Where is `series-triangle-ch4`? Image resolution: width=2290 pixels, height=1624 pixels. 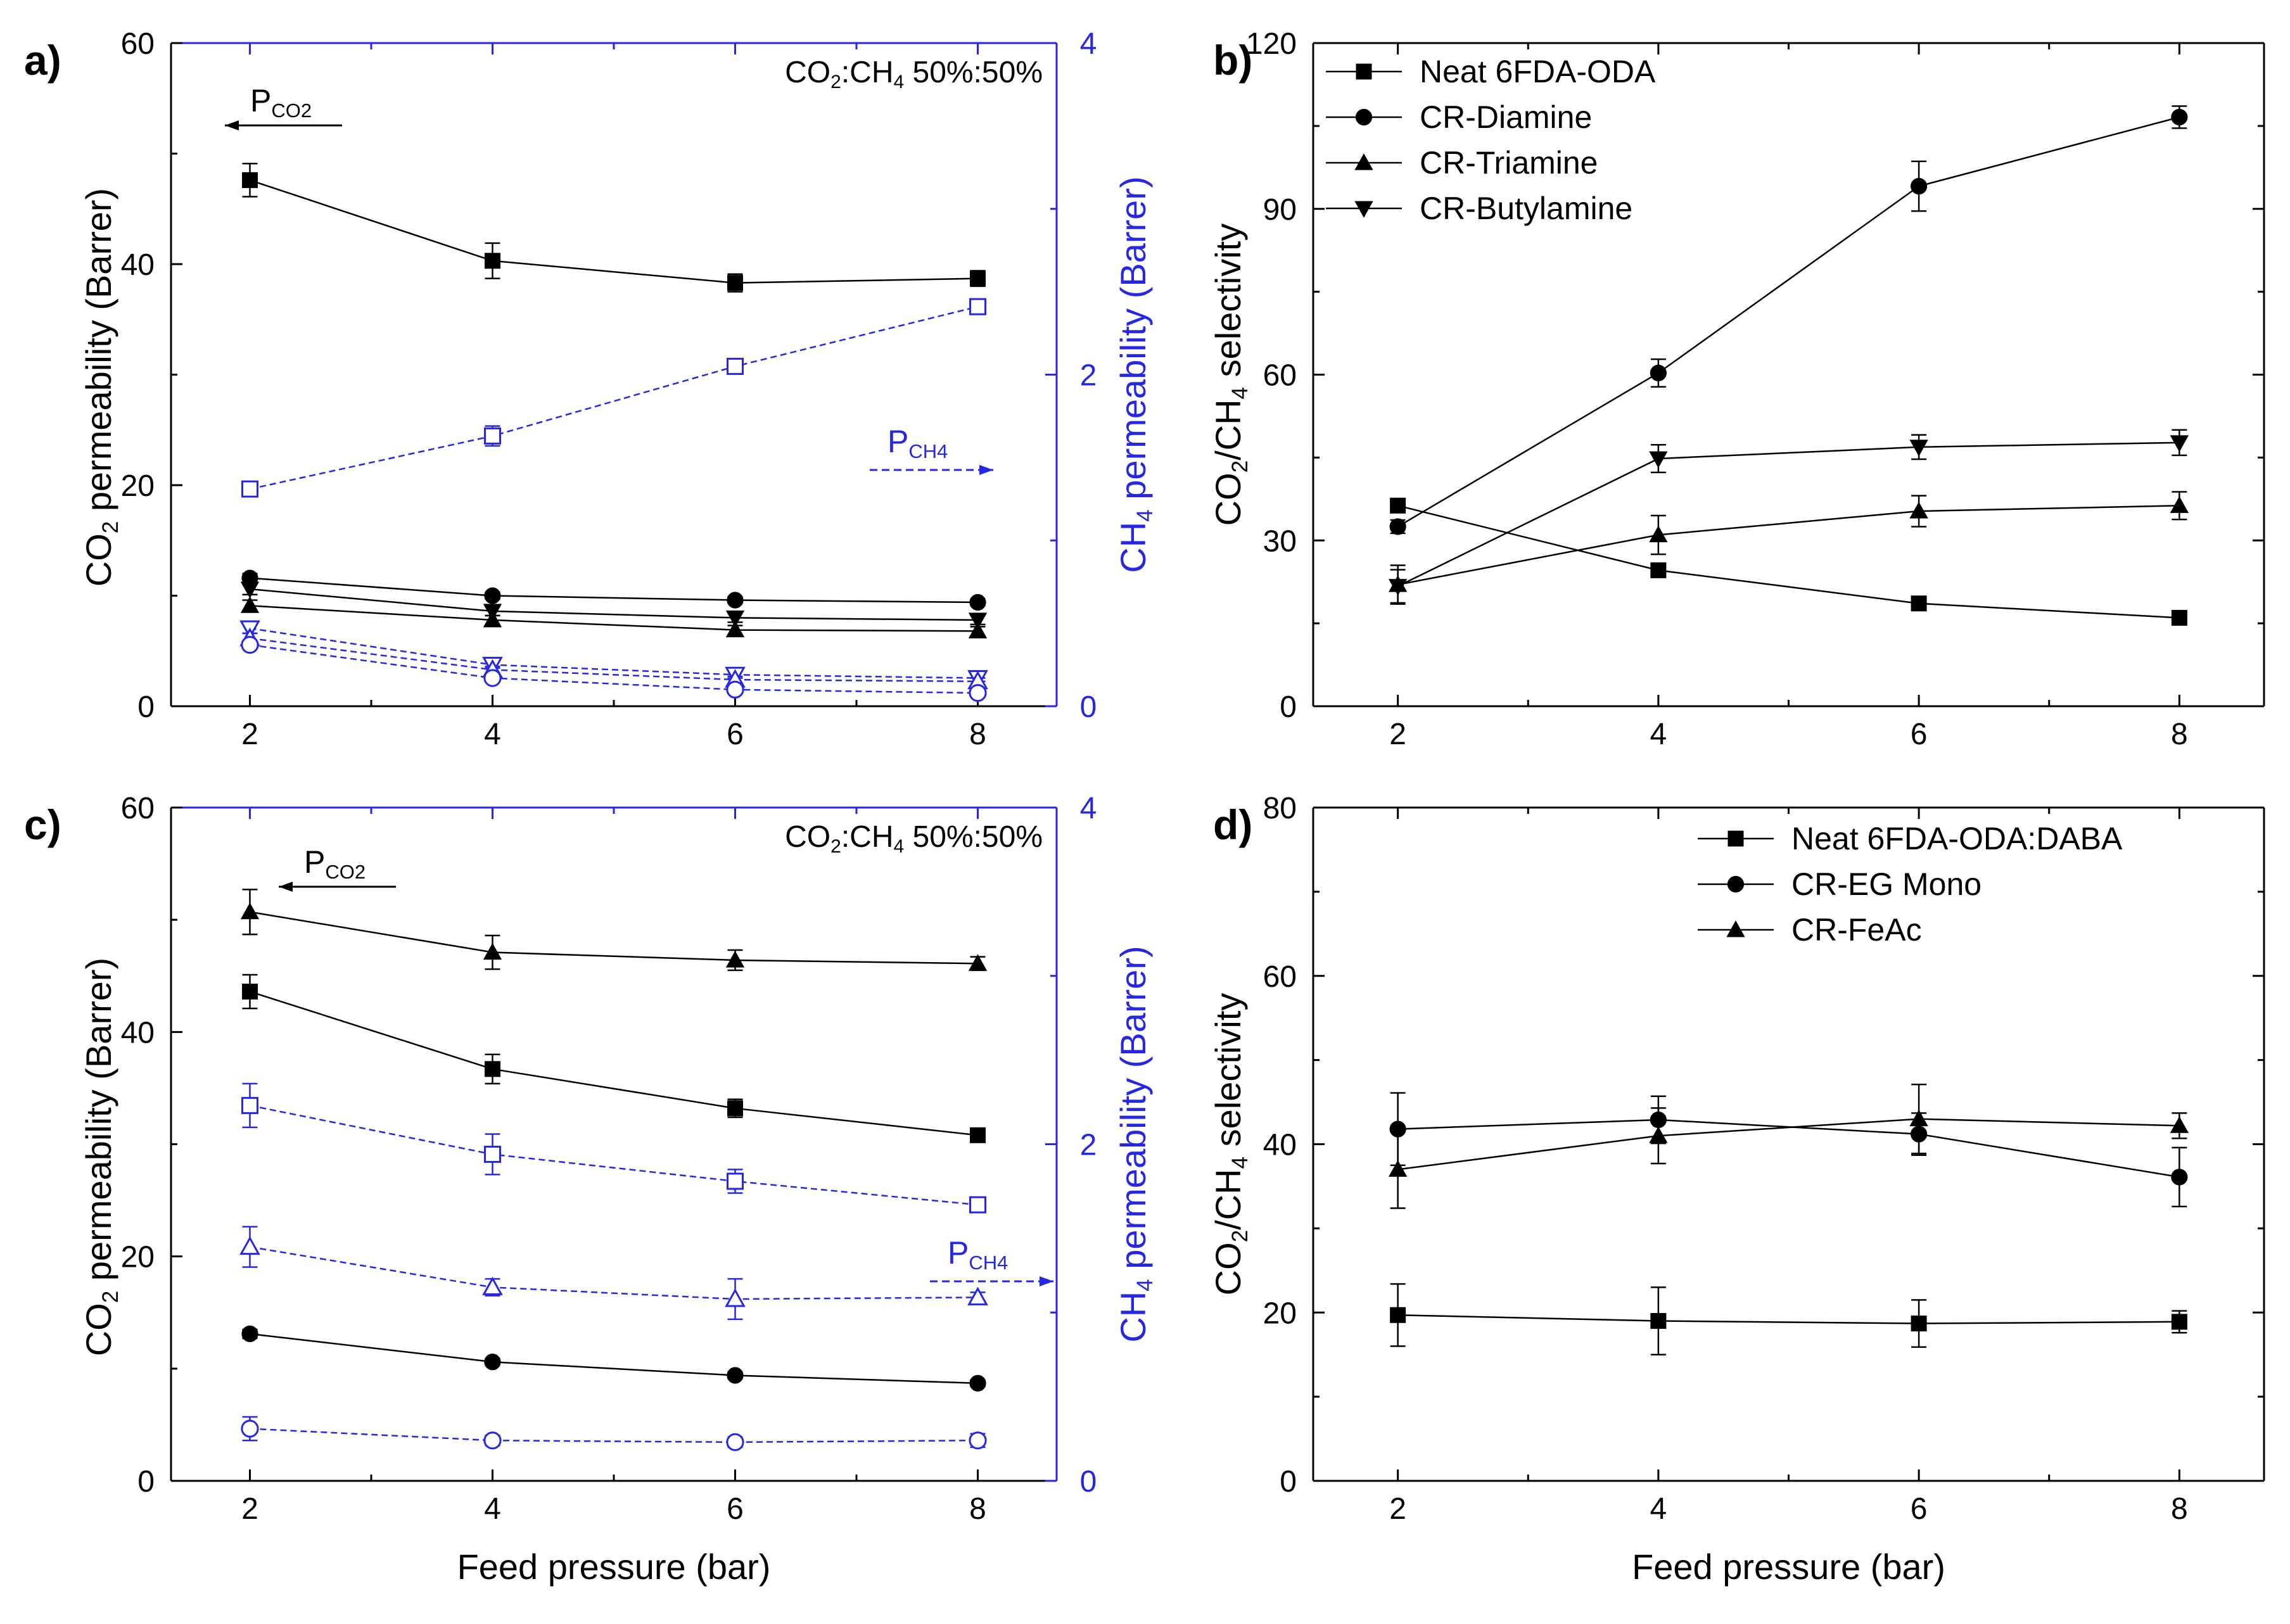
series-triangle-ch4 is located at coordinates (613, 1273).